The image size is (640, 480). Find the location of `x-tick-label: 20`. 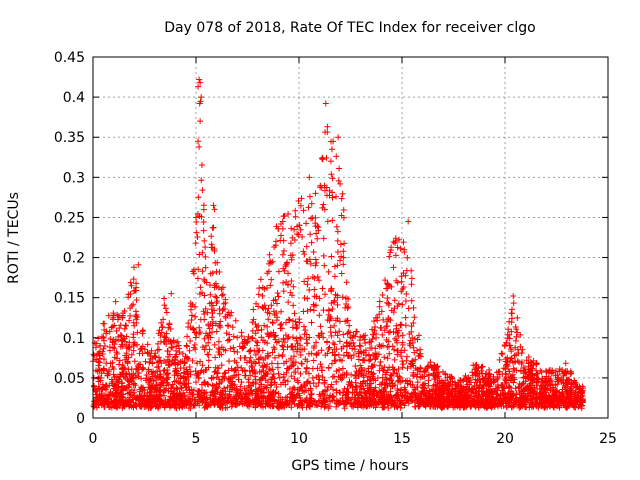

x-tick-label: 20 is located at coordinates (505, 439).